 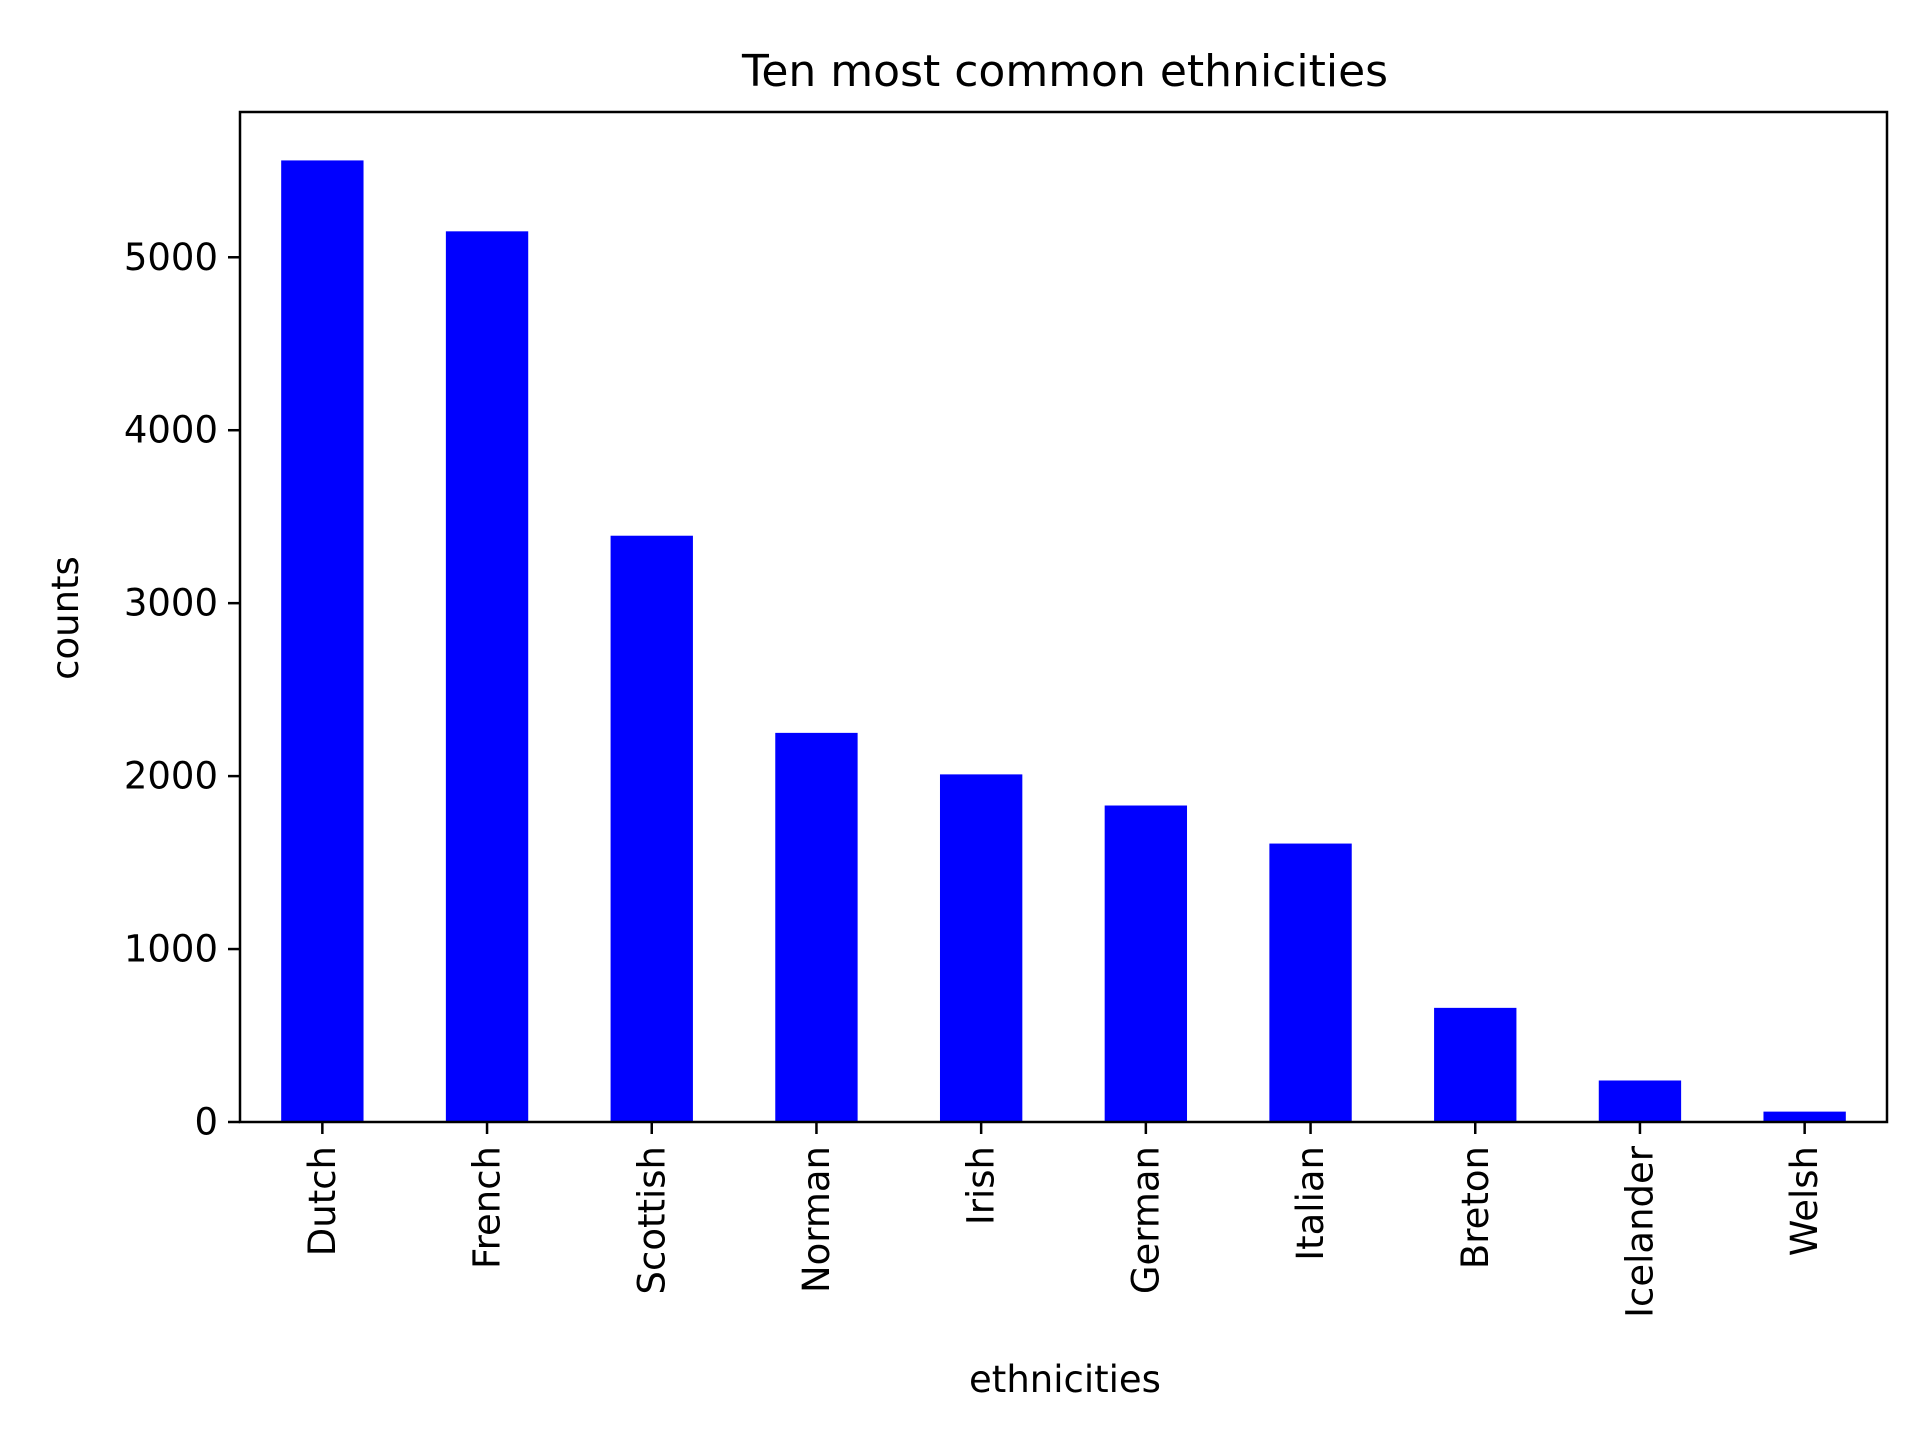 I want to click on x-axis-label: ethnicities, so click(x=1065, y=1379).